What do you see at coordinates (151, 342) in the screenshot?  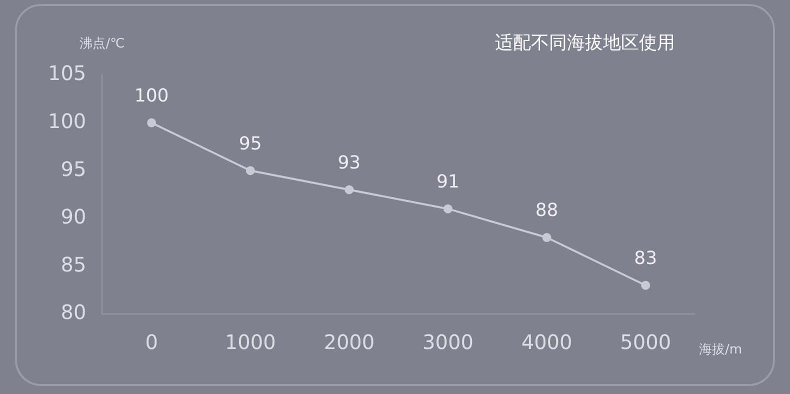 I see `x-tick-label: 0` at bounding box center [151, 342].